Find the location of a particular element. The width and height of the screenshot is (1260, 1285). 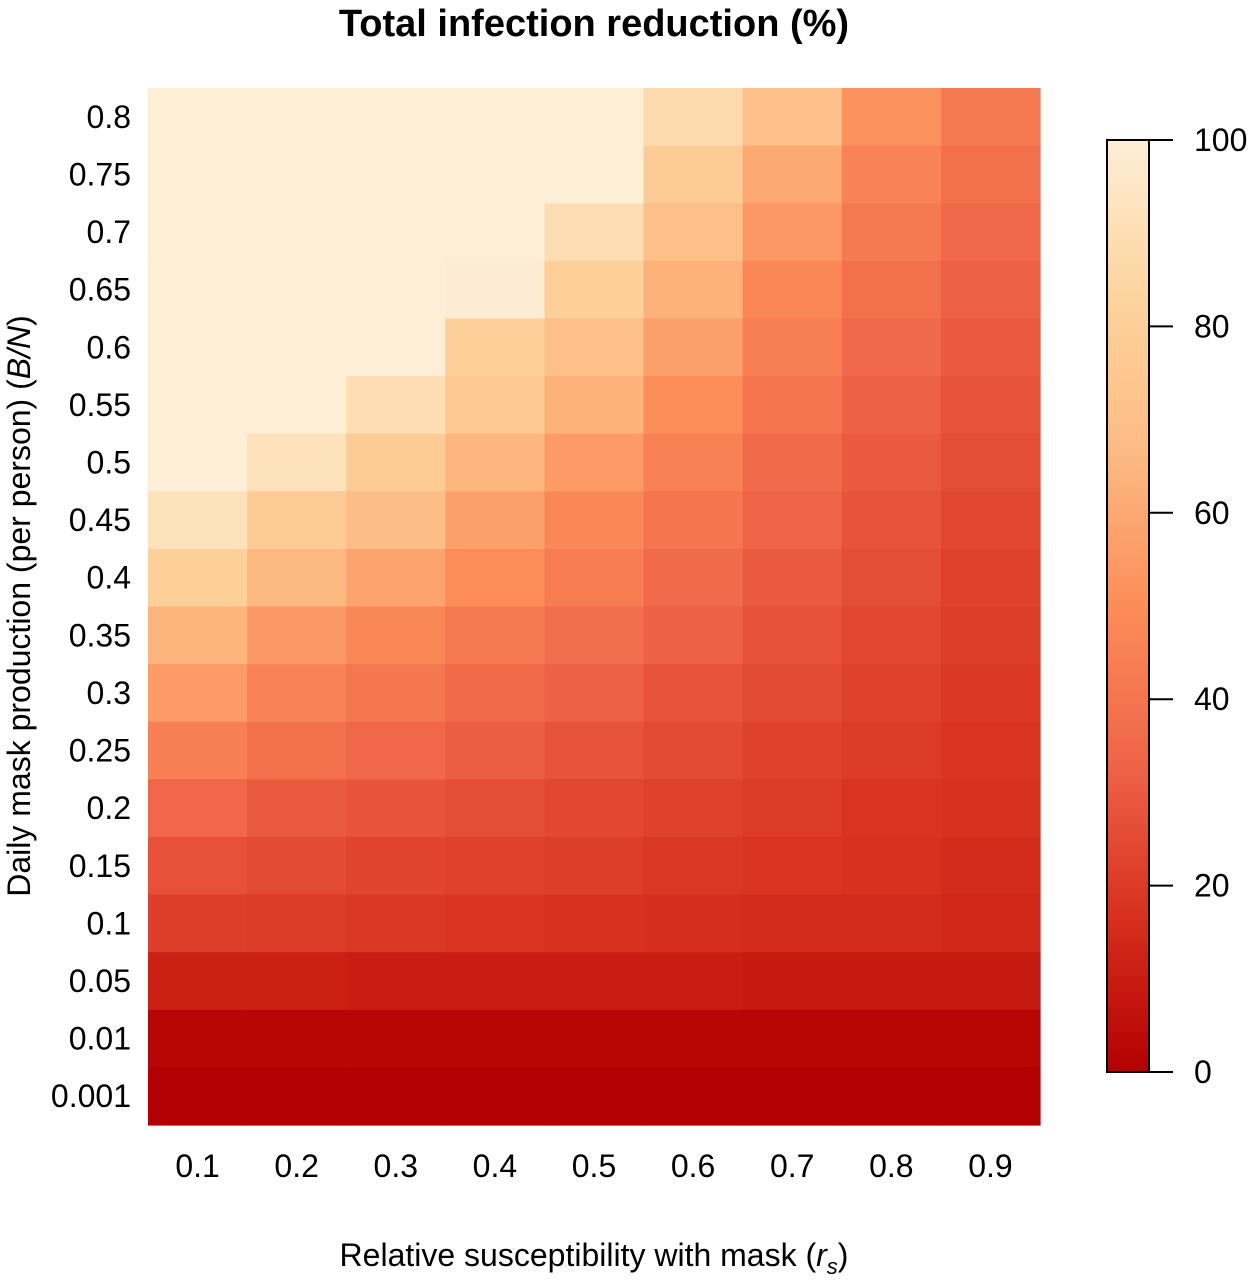

x-axis-label-symbol: r is located at coordinates (822, 1255).